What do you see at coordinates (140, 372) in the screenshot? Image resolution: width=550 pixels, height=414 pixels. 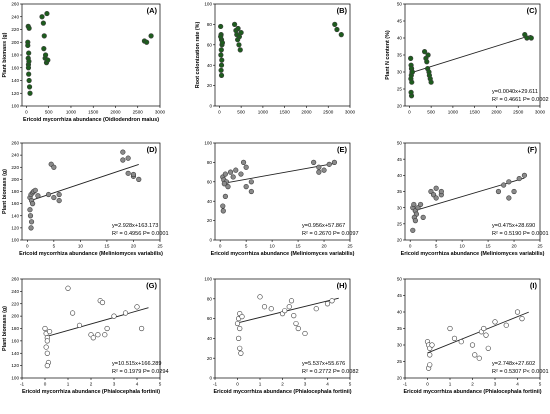 I see `regression-stats: R² = 0.1979 P= 0.0294` at bounding box center [140, 372].